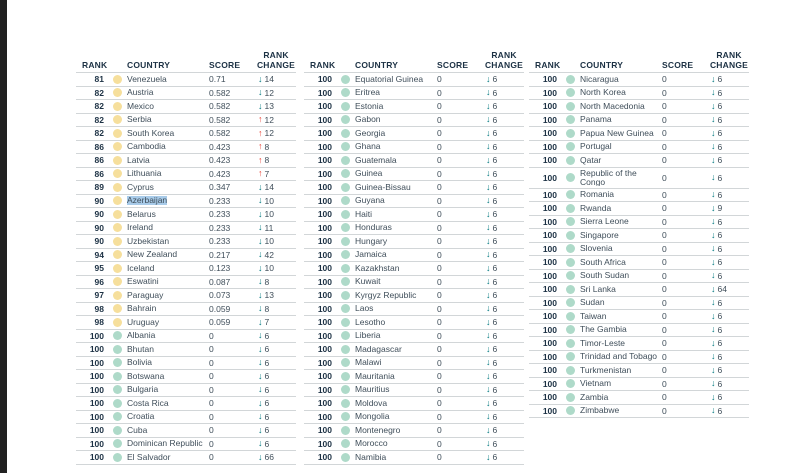  I want to click on rank-change-number: 14, so click(269, 187).